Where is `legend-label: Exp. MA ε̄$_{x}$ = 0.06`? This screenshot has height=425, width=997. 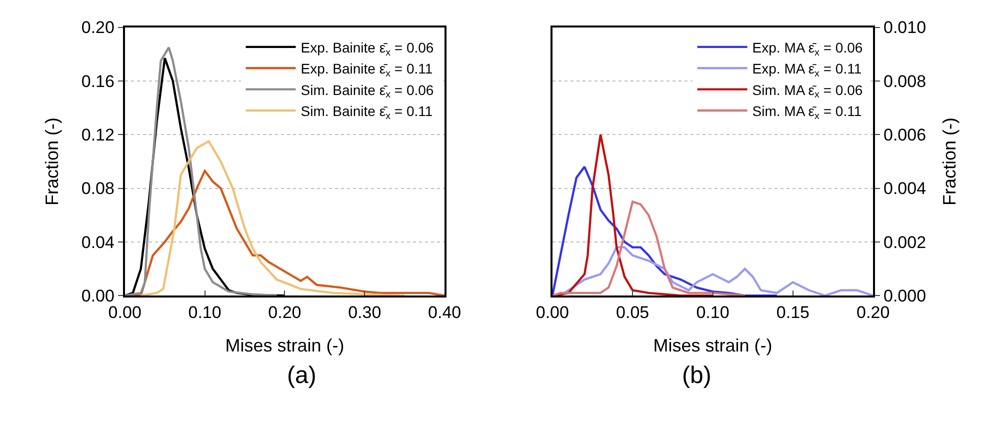 legend-label: Exp. MA ε̄$_{x}$ = 0.06 is located at coordinates (807, 48).